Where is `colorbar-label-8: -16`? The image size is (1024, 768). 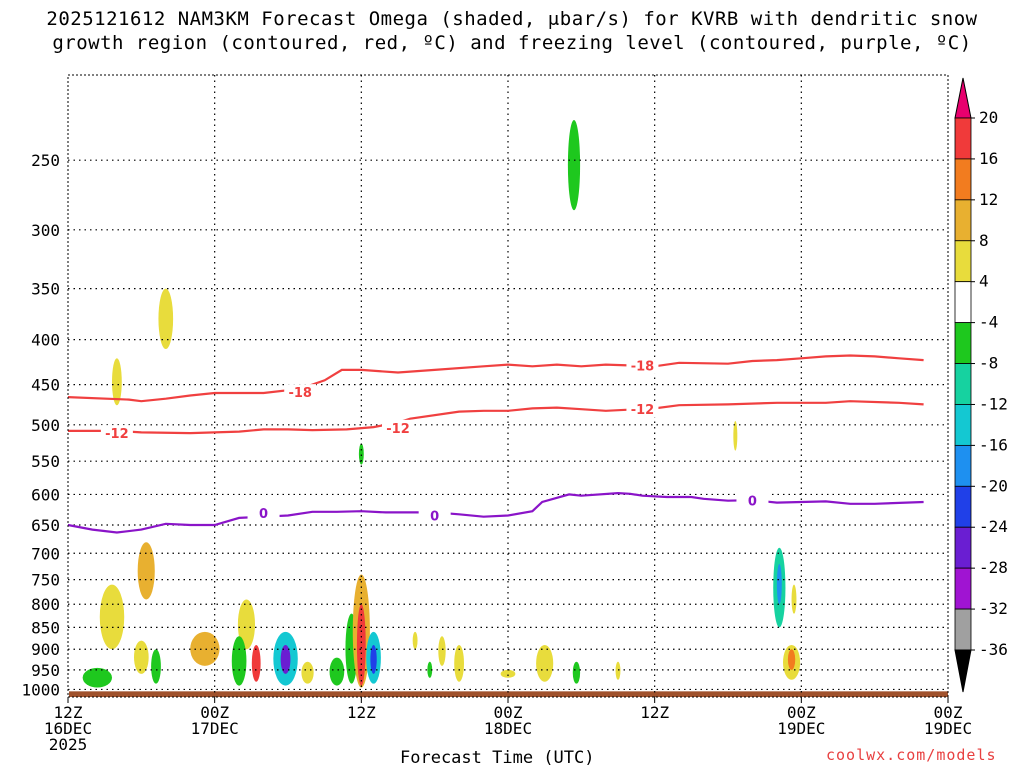 colorbar-label-8: -16 is located at coordinates (993, 444).